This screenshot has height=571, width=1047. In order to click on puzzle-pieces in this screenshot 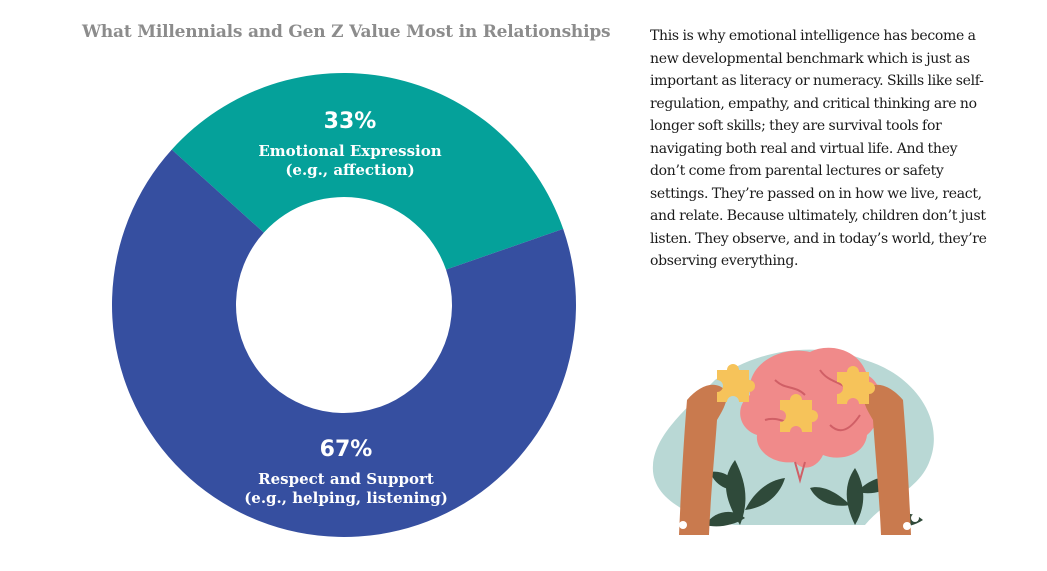, I will do `click(796, 398)`.